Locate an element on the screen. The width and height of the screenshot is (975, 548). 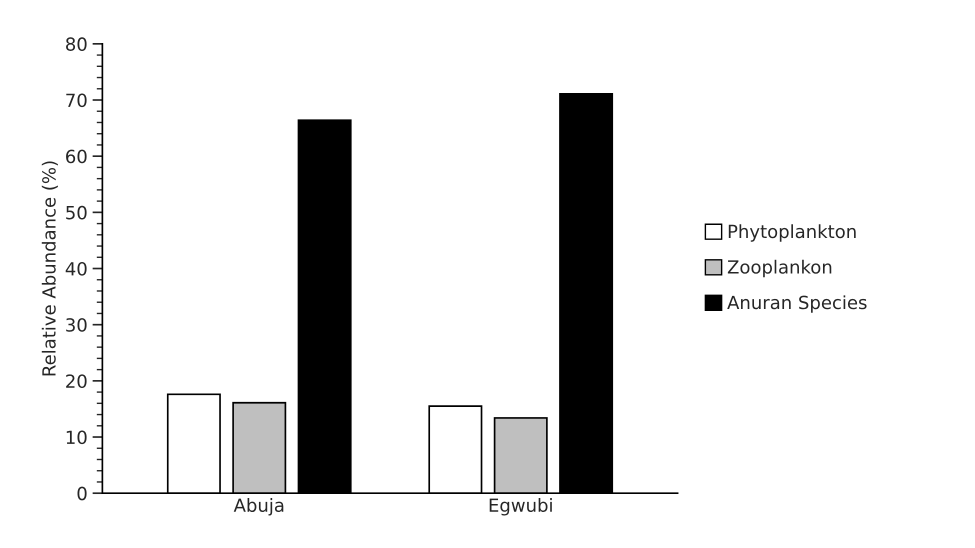
legend-label: Zooplankon is located at coordinates (780, 269).